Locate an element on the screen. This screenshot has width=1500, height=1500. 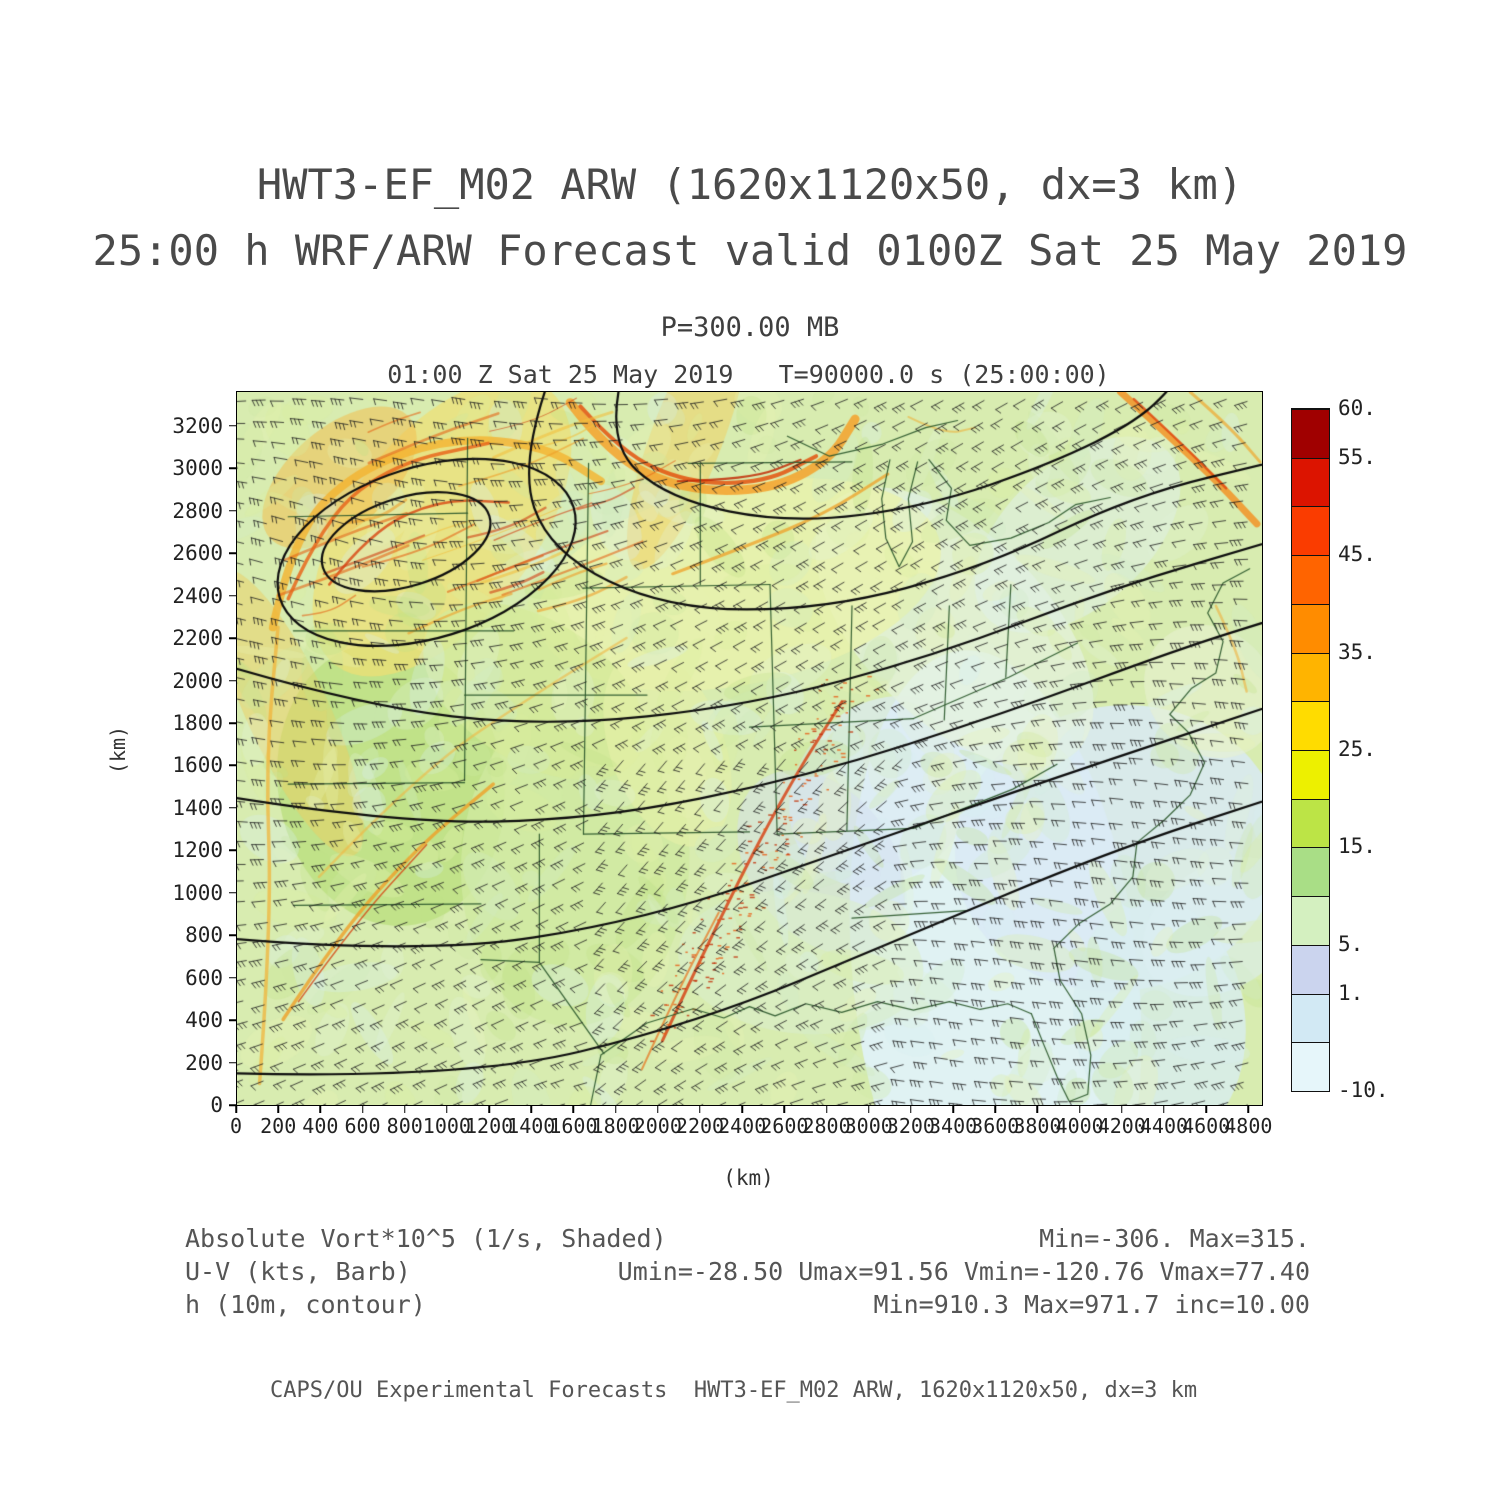
colorbar-tick-label: 5. is located at coordinates (1351, 943).